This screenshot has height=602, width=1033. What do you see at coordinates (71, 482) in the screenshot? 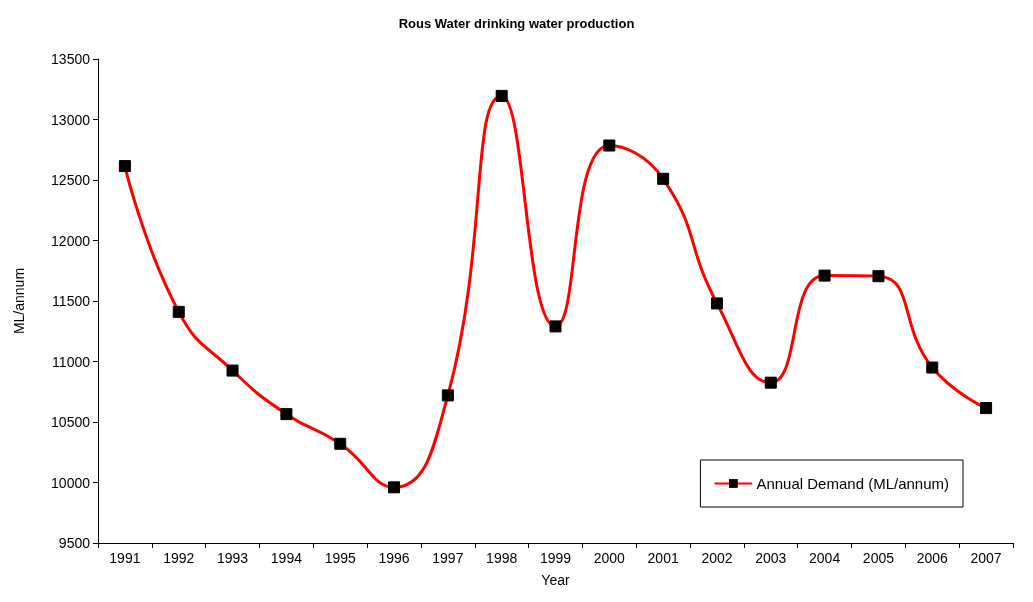
I see `y-tick-label: 10000` at bounding box center [71, 482].